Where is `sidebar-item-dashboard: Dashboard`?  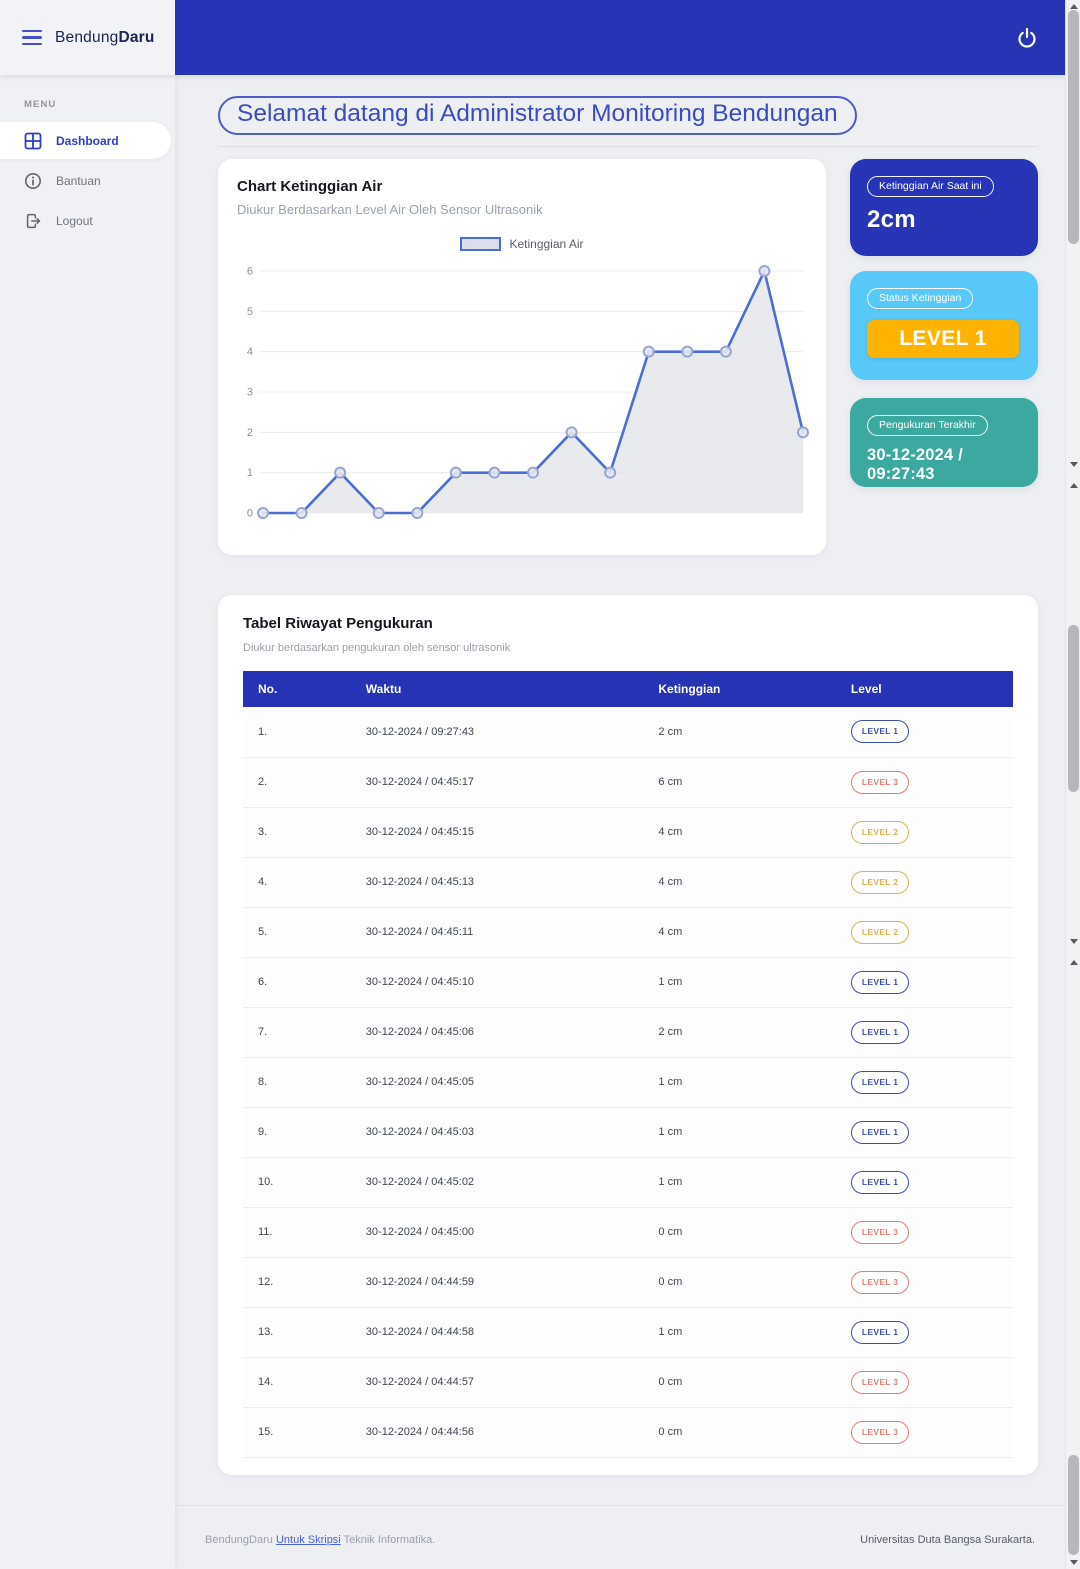
sidebar-item-dashboard: Dashboard is located at coordinates (85, 140).